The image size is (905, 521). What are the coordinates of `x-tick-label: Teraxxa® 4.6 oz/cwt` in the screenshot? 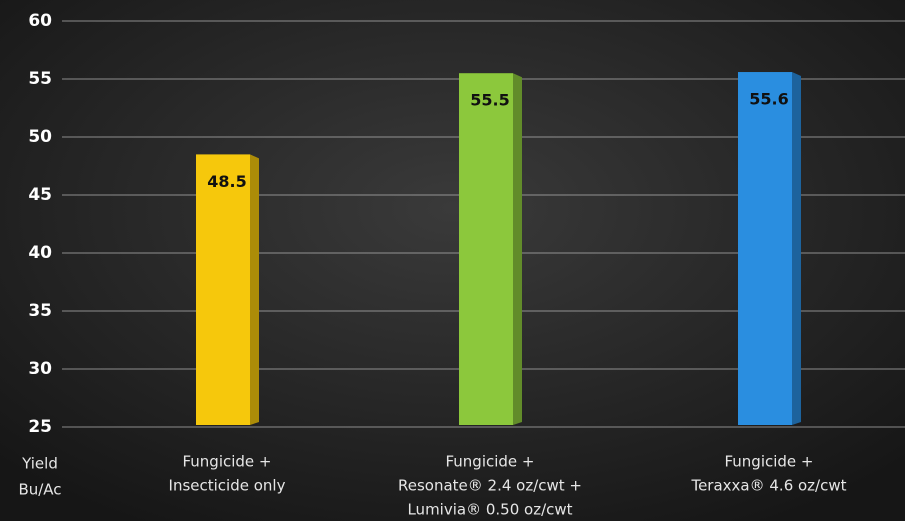 It's located at (768, 486).